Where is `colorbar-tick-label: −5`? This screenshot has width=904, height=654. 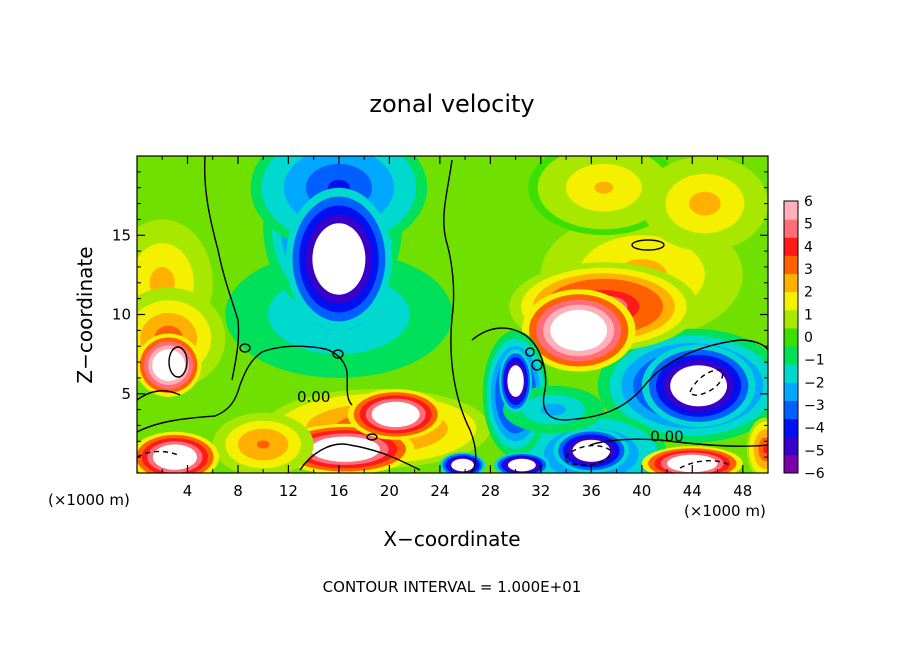 colorbar-tick-label: −5 is located at coordinates (814, 451).